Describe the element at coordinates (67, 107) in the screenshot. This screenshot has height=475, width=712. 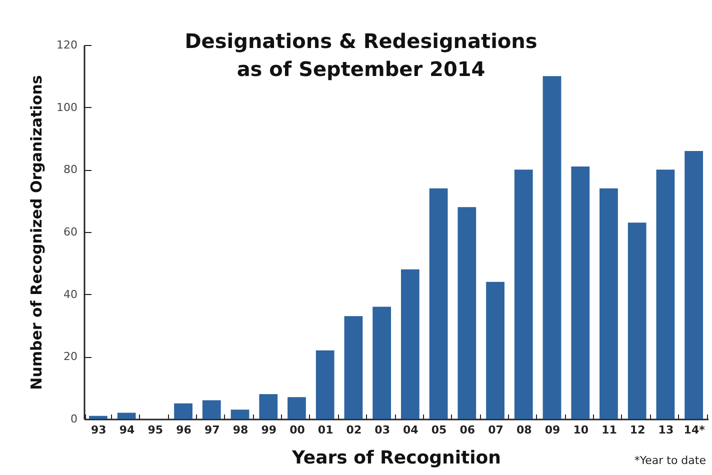
I see `y-tick-label: 100` at that location.